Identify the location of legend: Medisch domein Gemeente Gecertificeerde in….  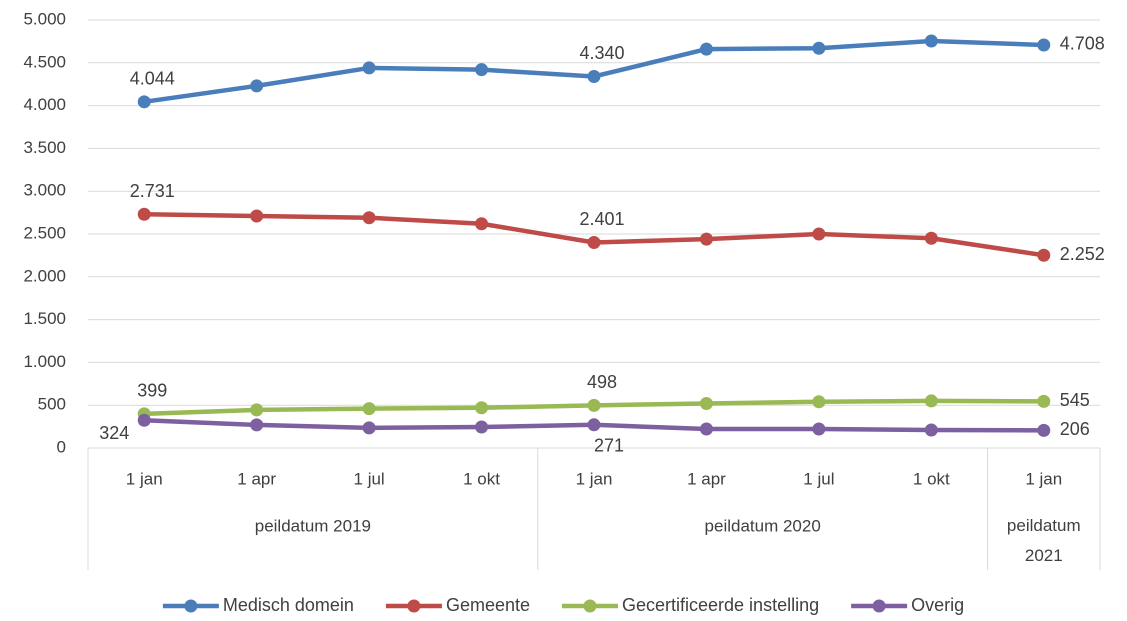
(563, 605).